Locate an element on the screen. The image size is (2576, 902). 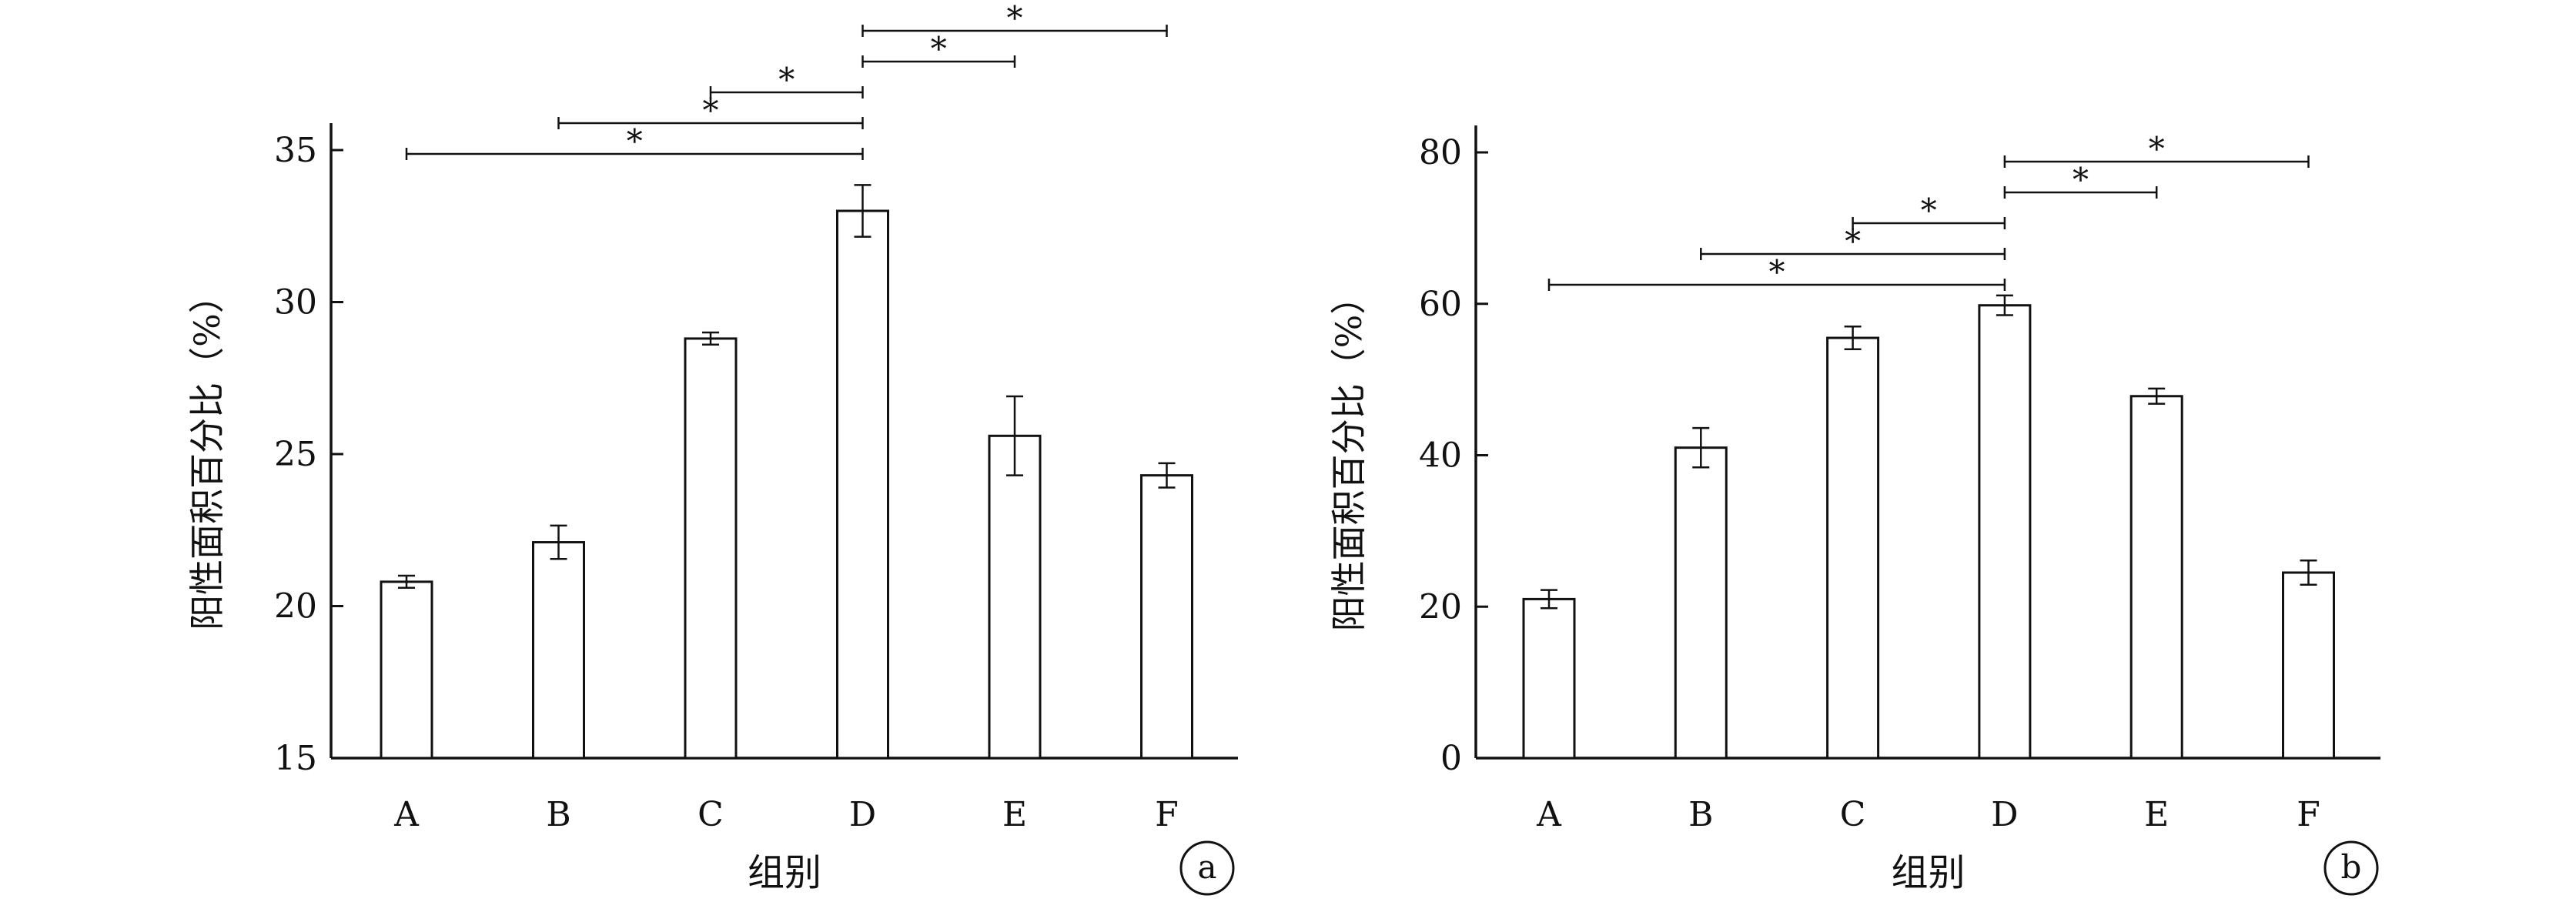
panel-label: a is located at coordinates (1207, 867).